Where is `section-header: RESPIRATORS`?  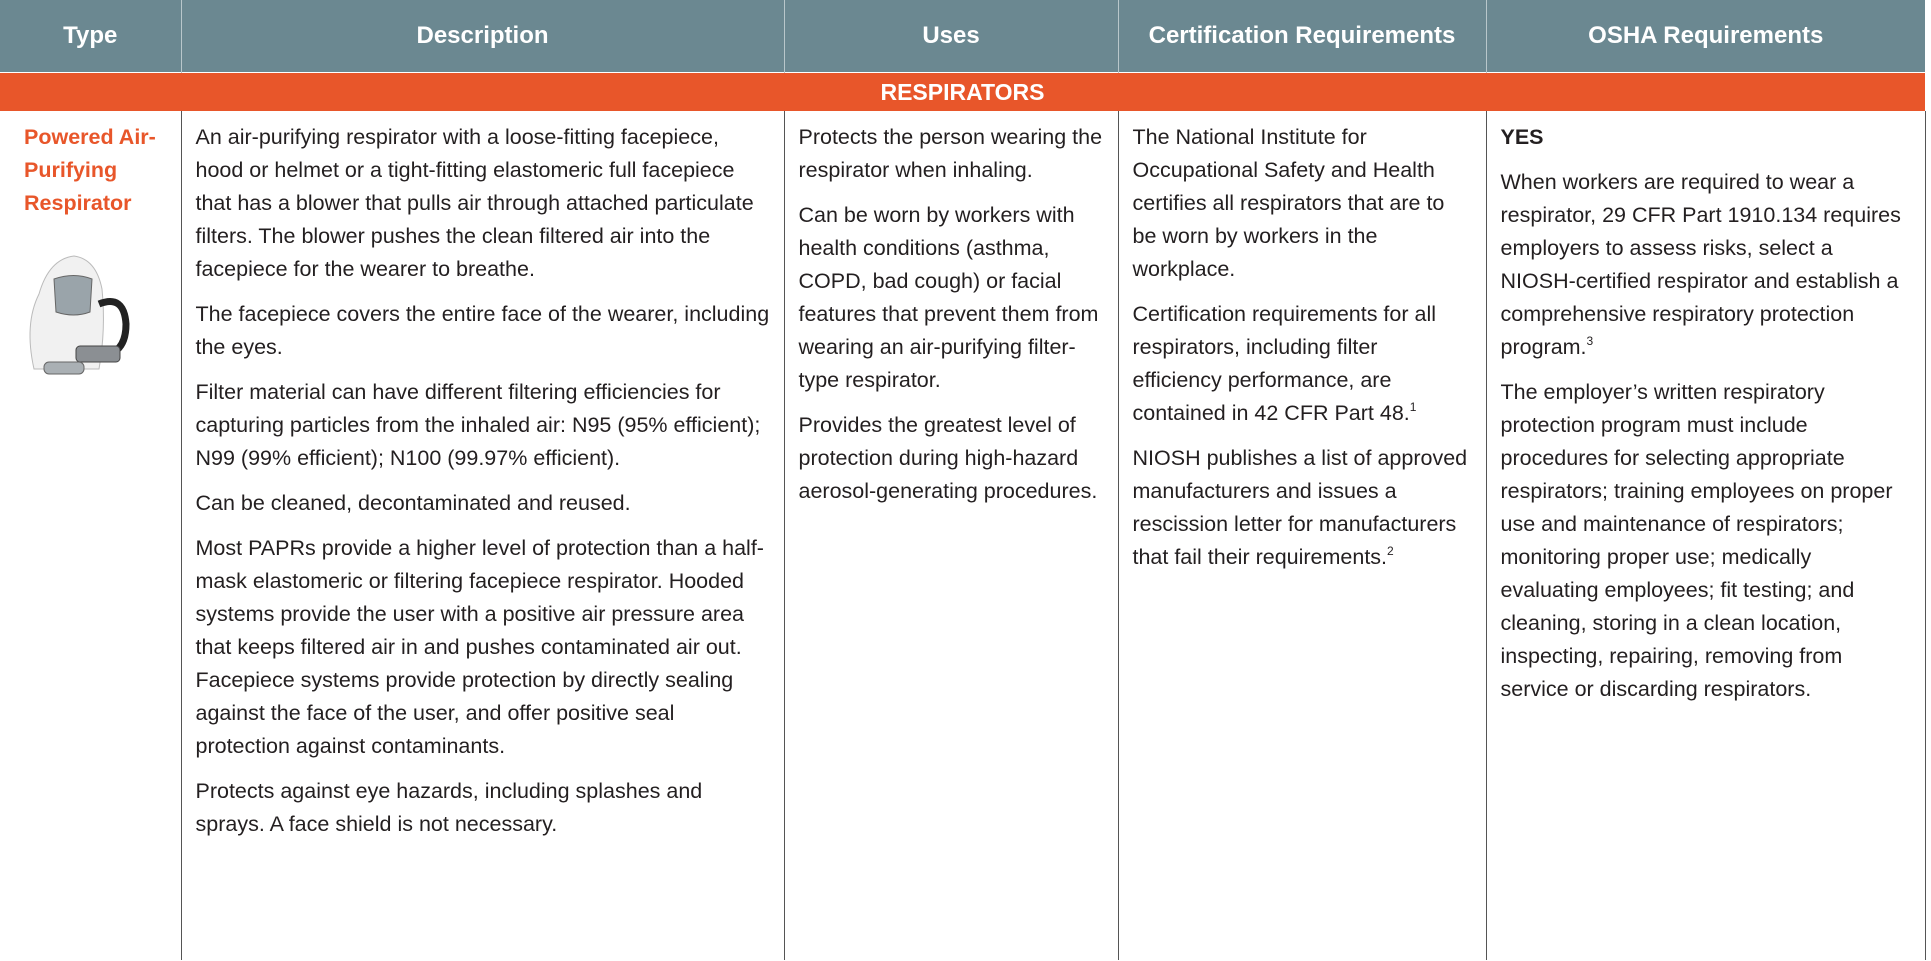 section-header: RESPIRATORS is located at coordinates (962, 91).